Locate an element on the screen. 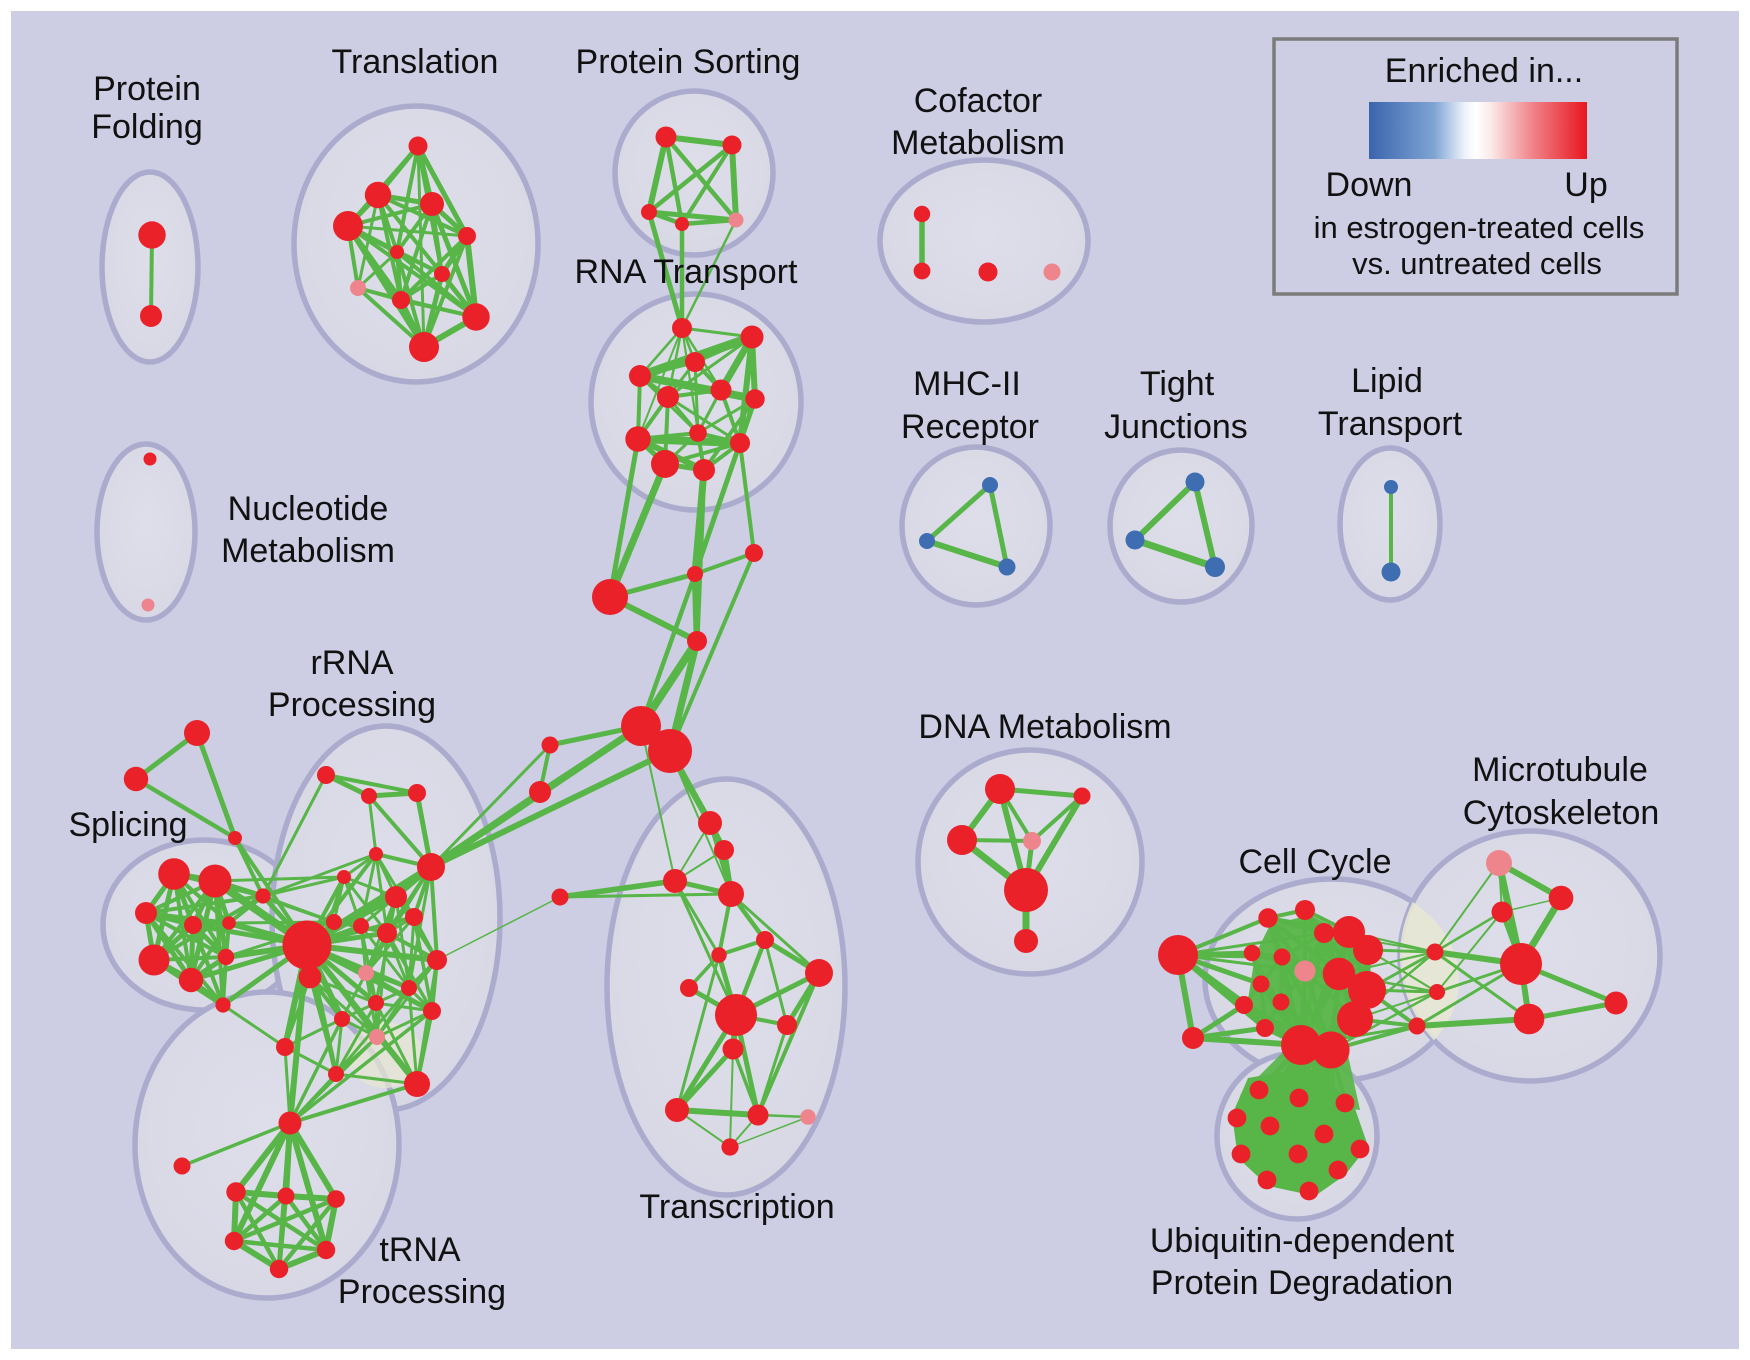 Image resolution: width=1750 pixels, height=1360 pixels. svg-text: Splicing is located at coordinates (127, 825).